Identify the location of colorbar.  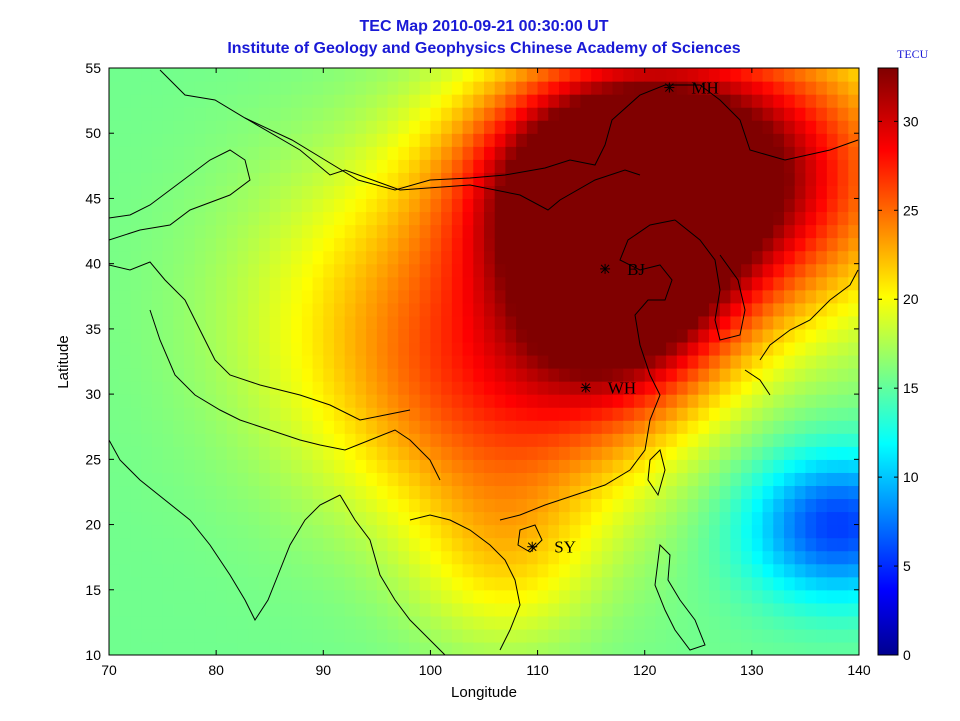
(888, 361).